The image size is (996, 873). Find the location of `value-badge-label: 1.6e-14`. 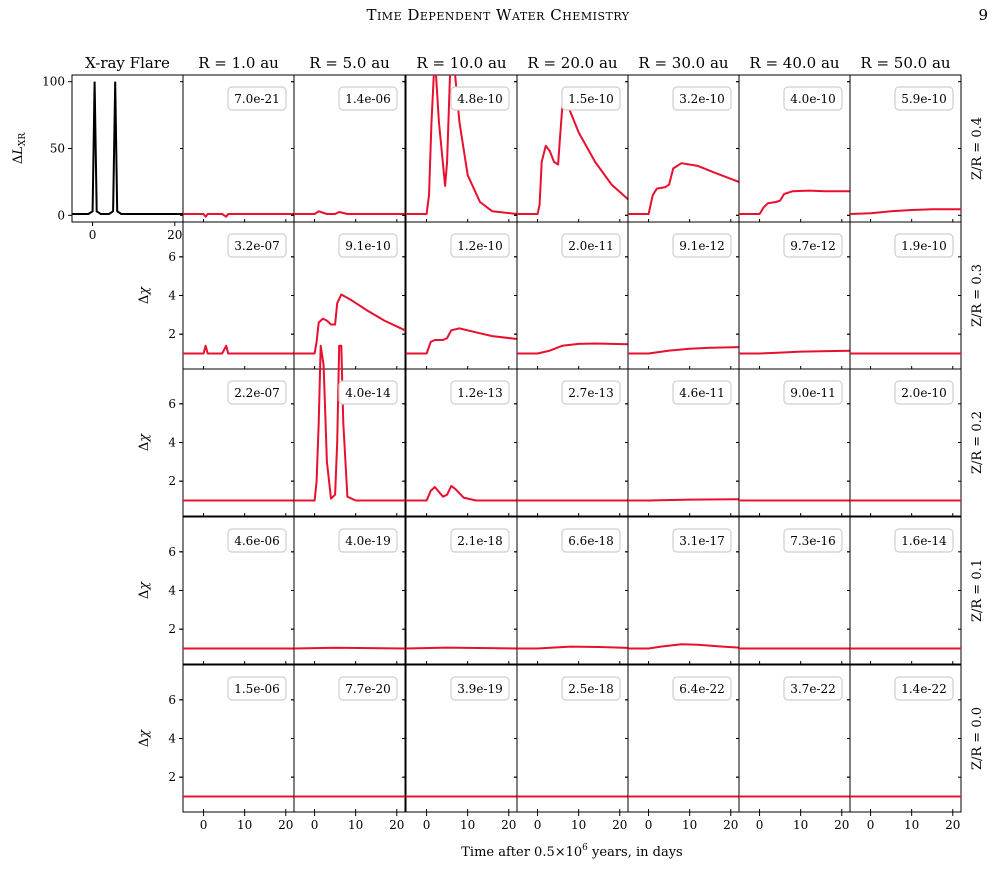

value-badge-label: 1.6e-14 is located at coordinates (924, 541).